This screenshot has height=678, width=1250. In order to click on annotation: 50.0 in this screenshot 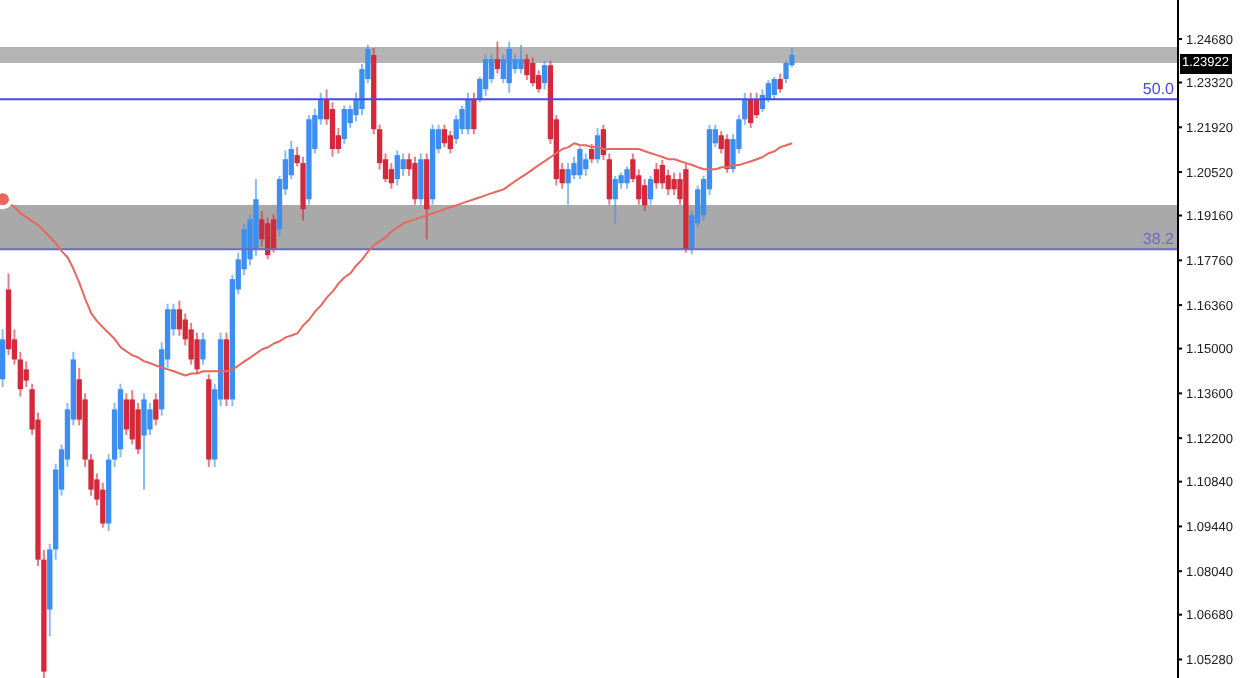, I will do `click(1158, 88)`.